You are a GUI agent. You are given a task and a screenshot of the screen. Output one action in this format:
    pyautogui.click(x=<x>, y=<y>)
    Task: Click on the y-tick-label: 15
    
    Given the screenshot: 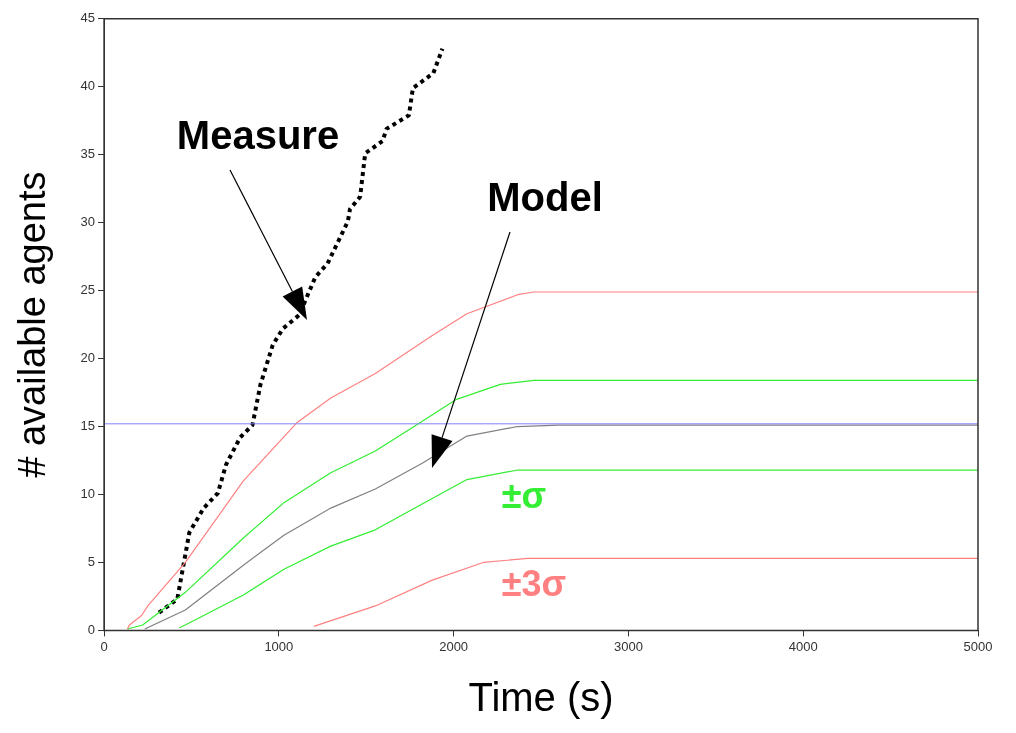 What is the action you would take?
    pyautogui.click(x=88, y=426)
    